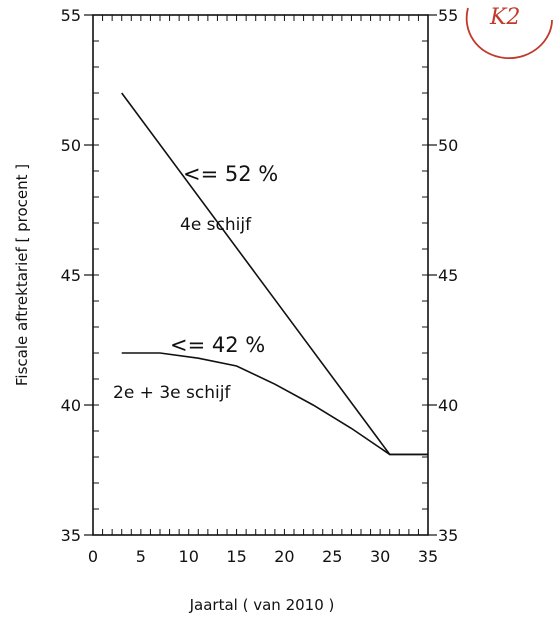  What do you see at coordinates (216, 225) in the screenshot?
I see `annotation-4e-schijf: 4e schijf` at bounding box center [216, 225].